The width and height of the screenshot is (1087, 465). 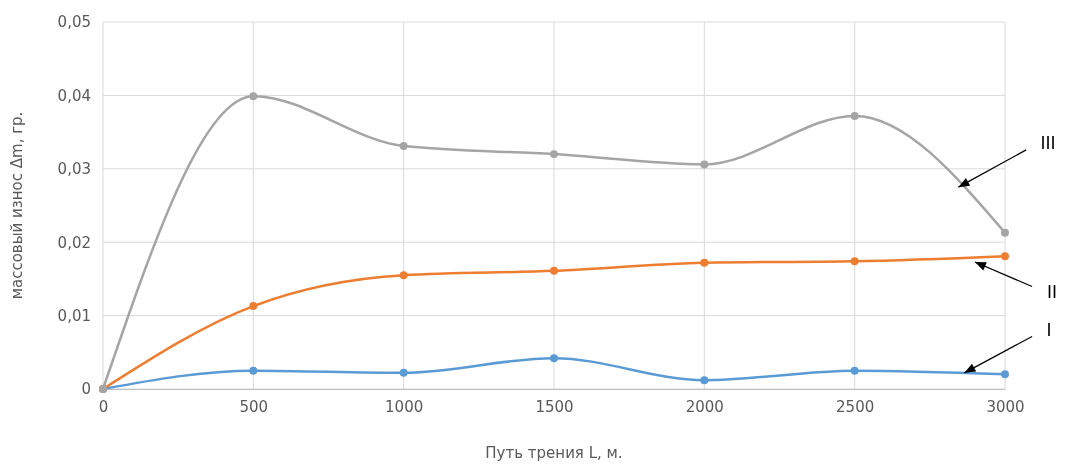 I want to click on y-tick-label: 0,05, so click(x=74, y=22).